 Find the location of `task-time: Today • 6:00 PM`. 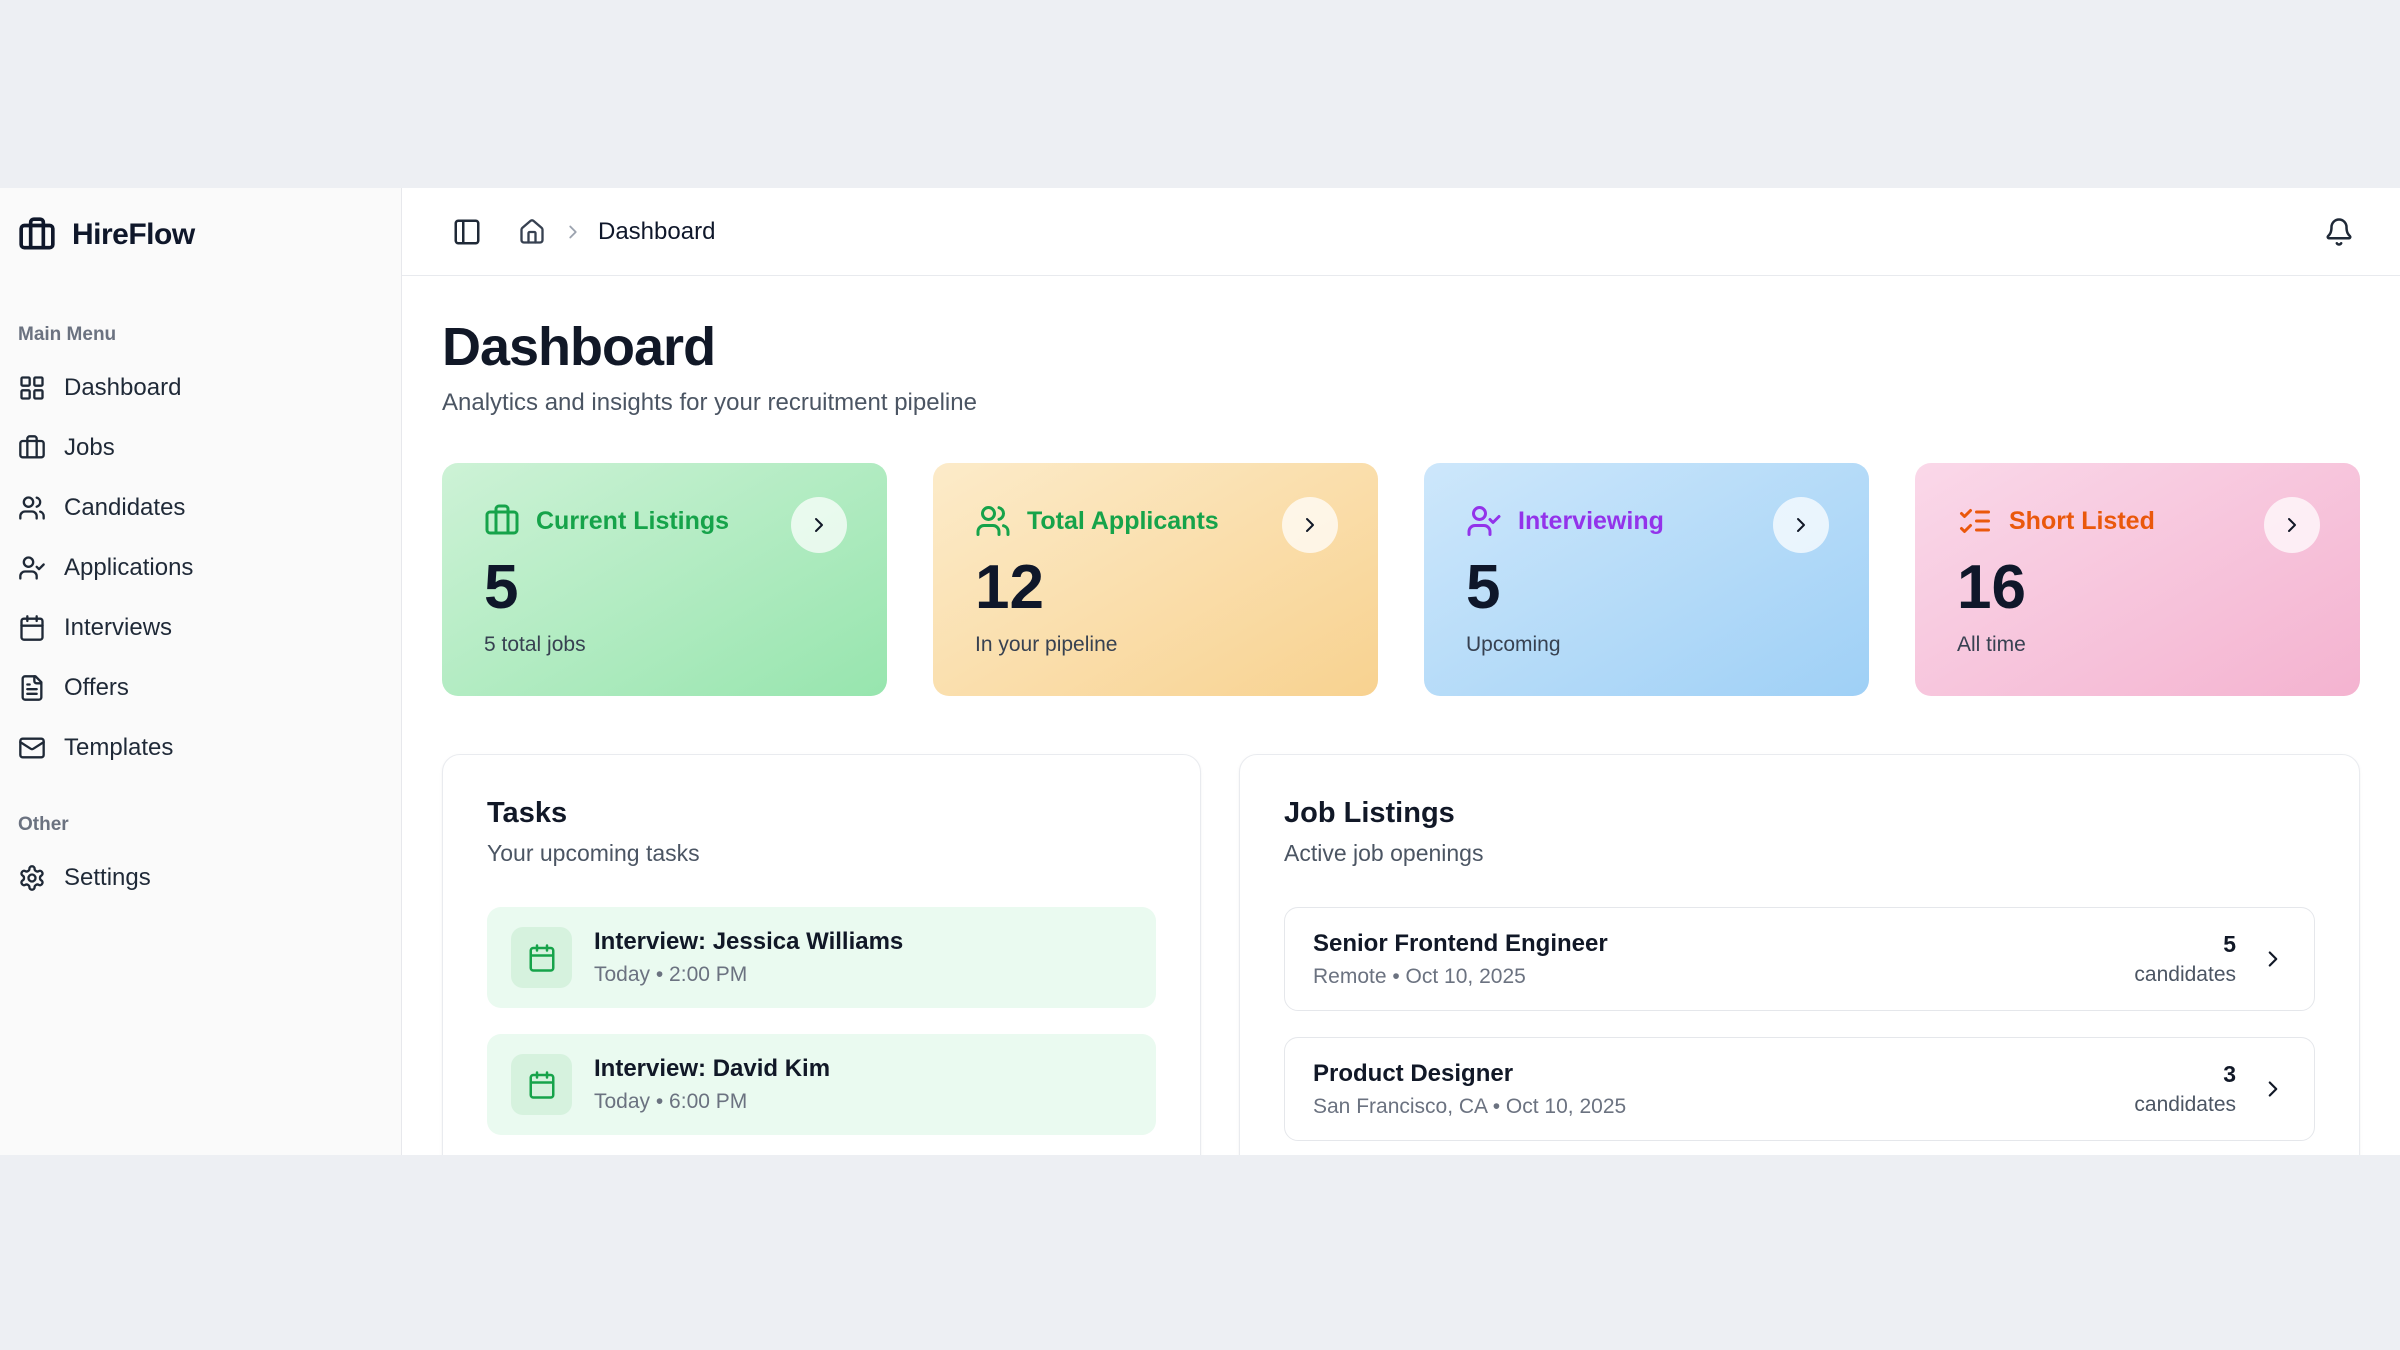

task-time: Today • 6:00 PM is located at coordinates (671, 1102).